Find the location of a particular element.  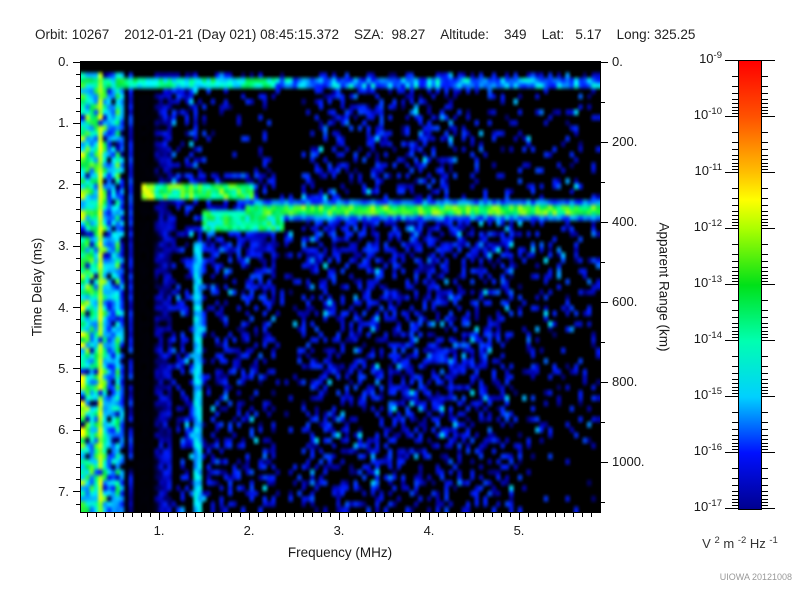

y-axis-left-title: Time Delay (ms) is located at coordinates (37, 287).